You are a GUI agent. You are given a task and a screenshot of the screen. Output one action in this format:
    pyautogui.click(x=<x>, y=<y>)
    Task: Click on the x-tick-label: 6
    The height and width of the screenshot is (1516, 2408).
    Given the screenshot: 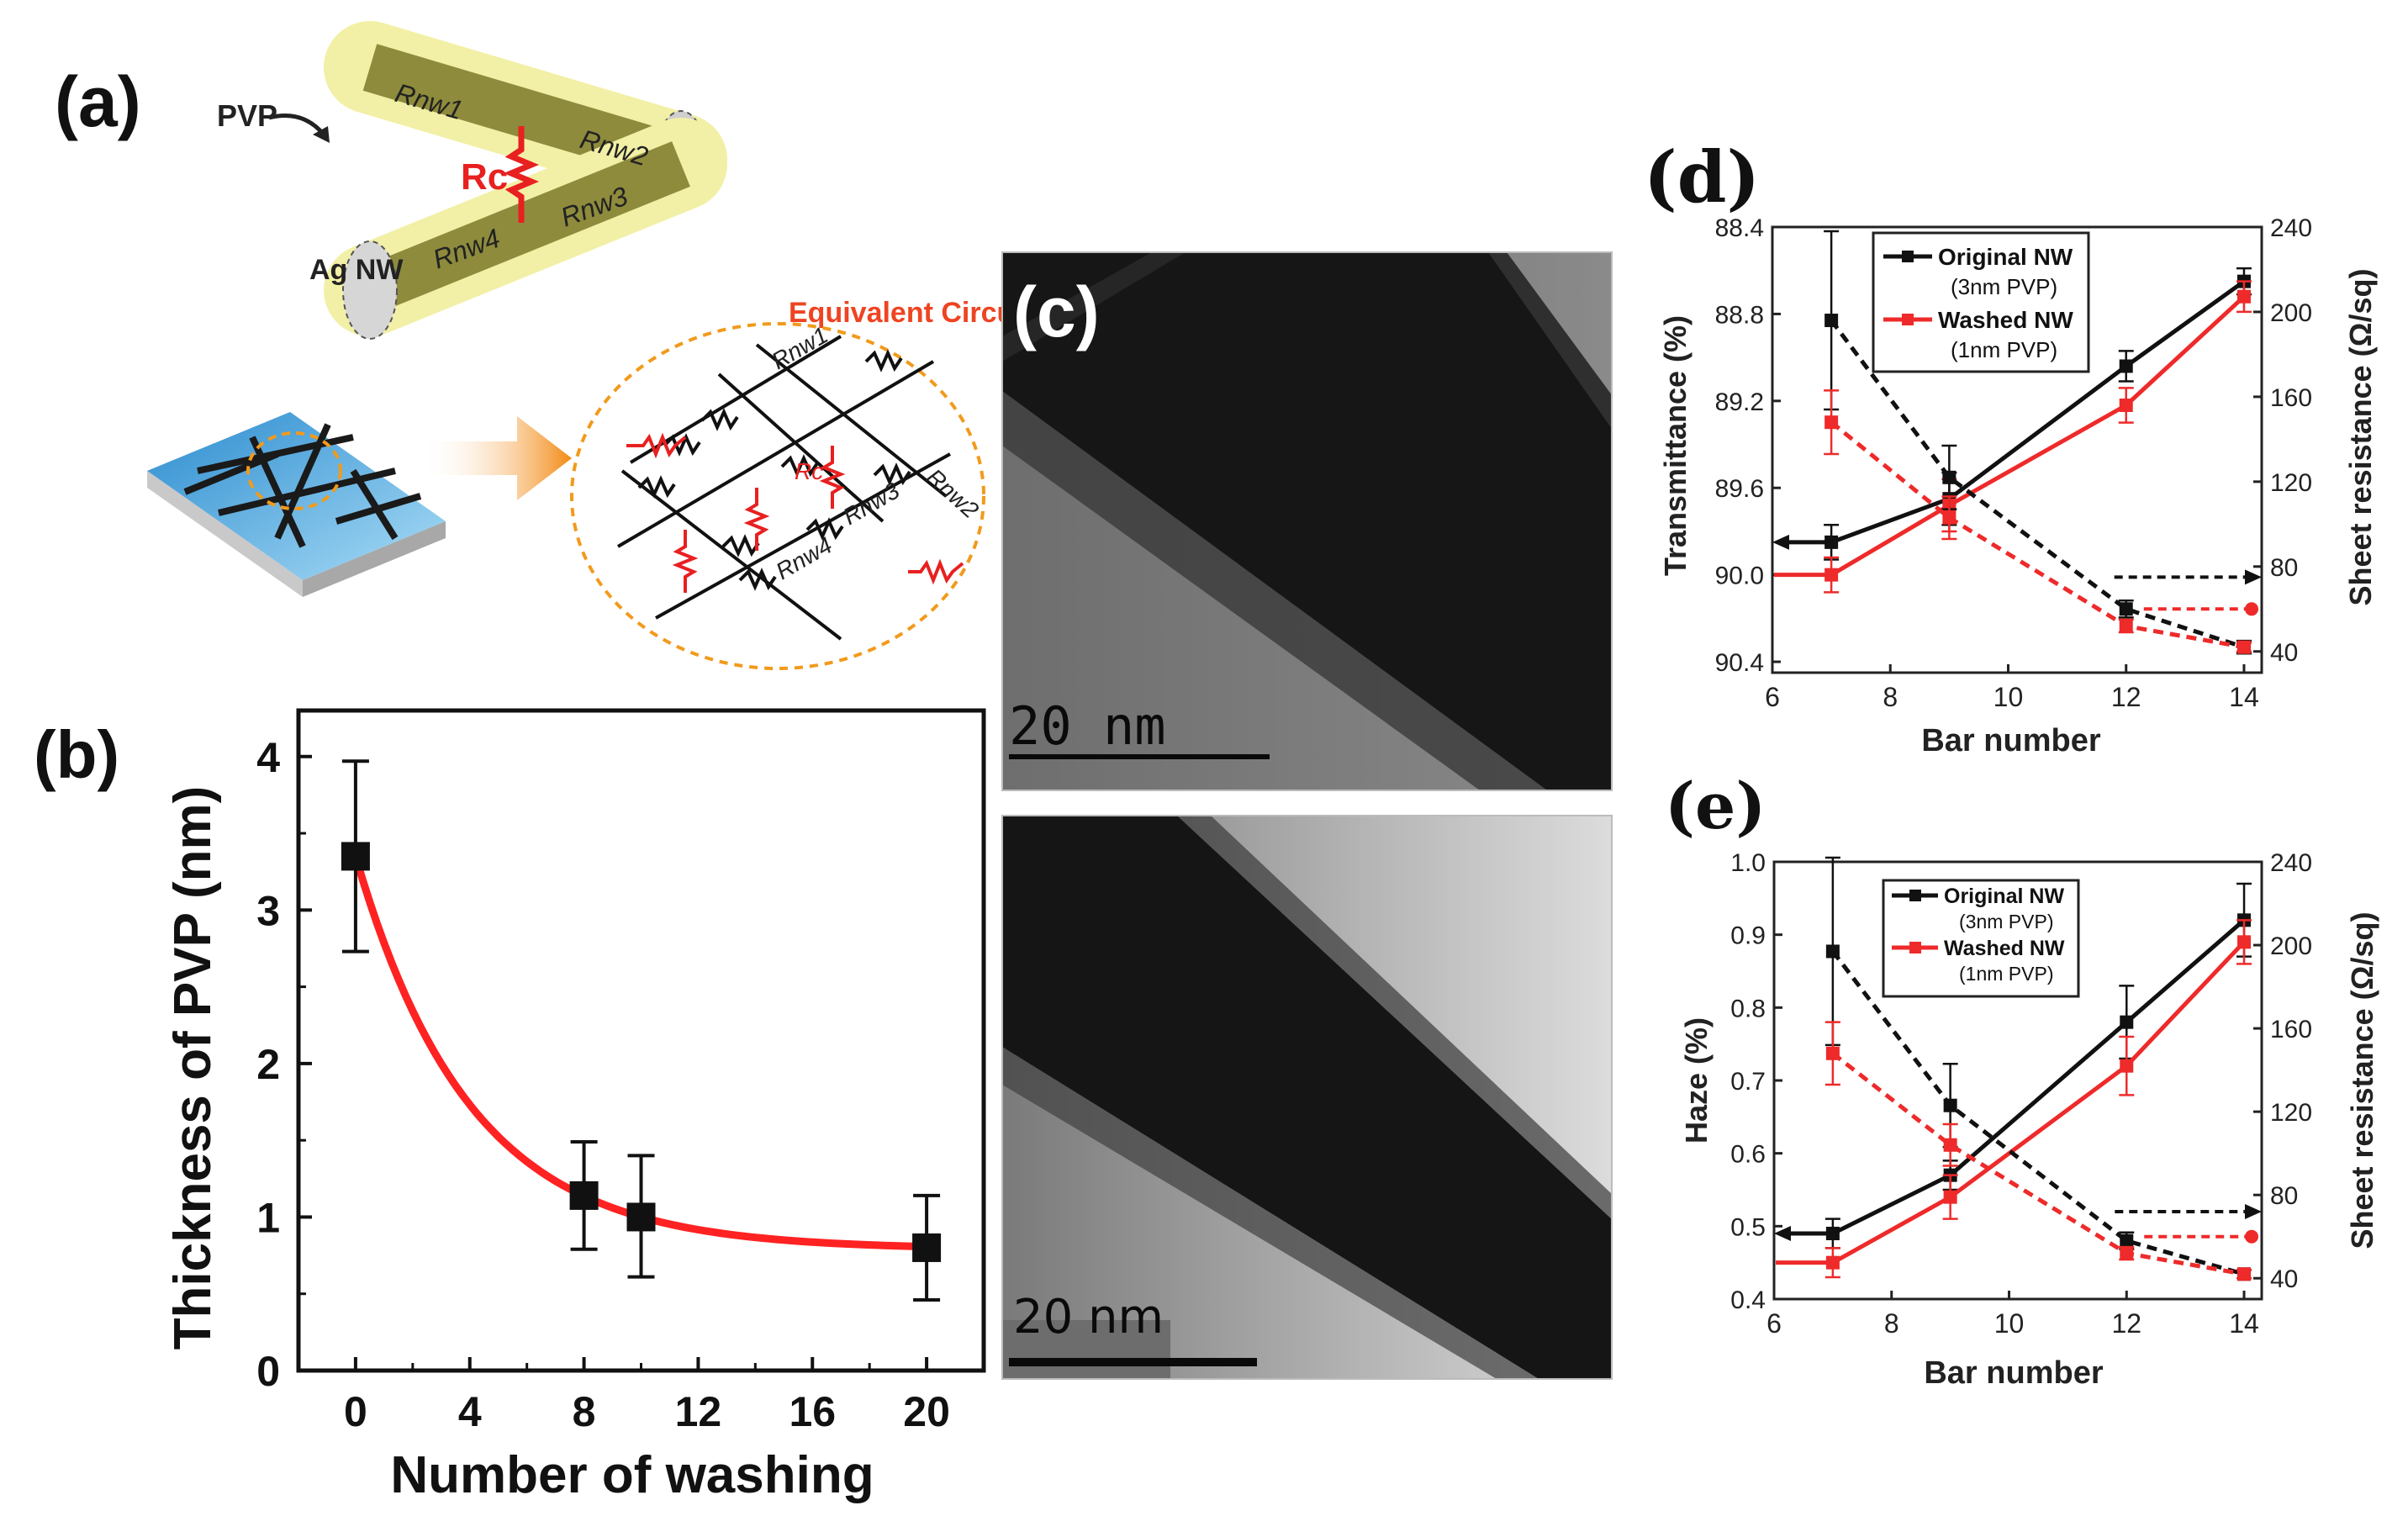 What is the action you would take?
    pyautogui.click(x=1774, y=1323)
    